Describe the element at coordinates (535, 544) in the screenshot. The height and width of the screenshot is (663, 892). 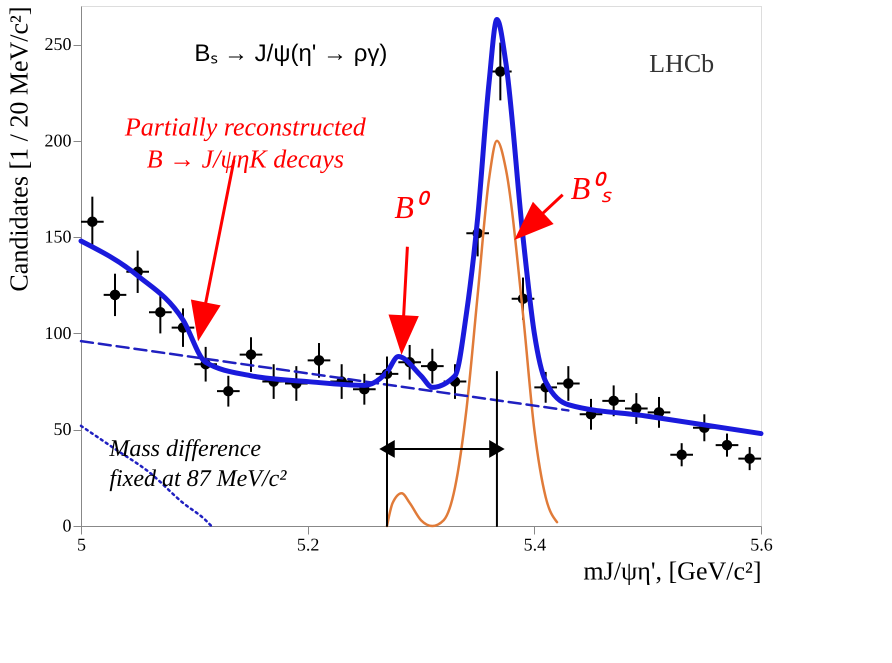
I see `x-tick-label: 5.4` at that location.